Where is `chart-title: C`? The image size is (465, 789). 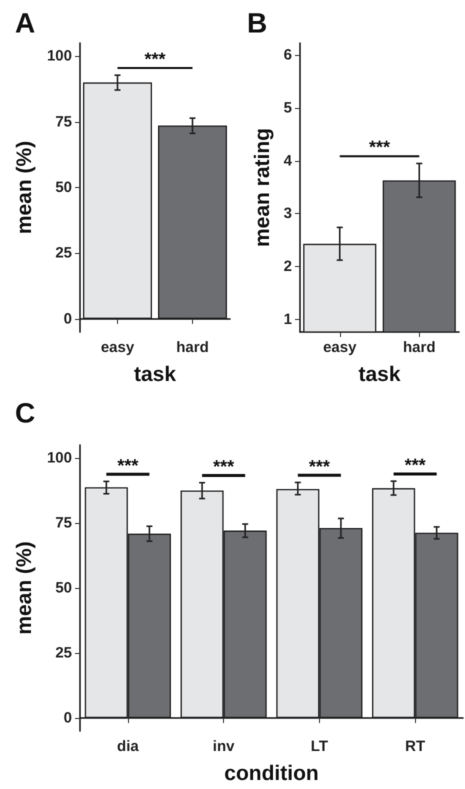 chart-title: C is located at coordinates (25, 413).